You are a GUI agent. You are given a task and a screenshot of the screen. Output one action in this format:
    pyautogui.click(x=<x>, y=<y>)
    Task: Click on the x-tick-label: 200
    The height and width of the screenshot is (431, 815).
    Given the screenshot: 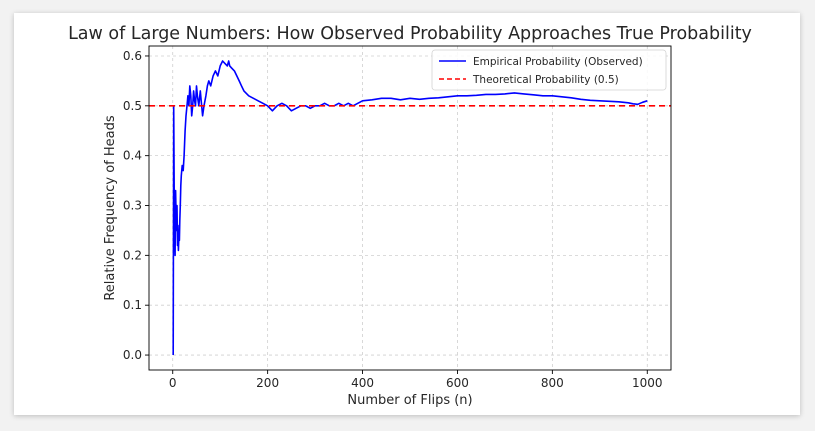 What is the action you would take?
    pyautogui.click(x=267, y=383)
    